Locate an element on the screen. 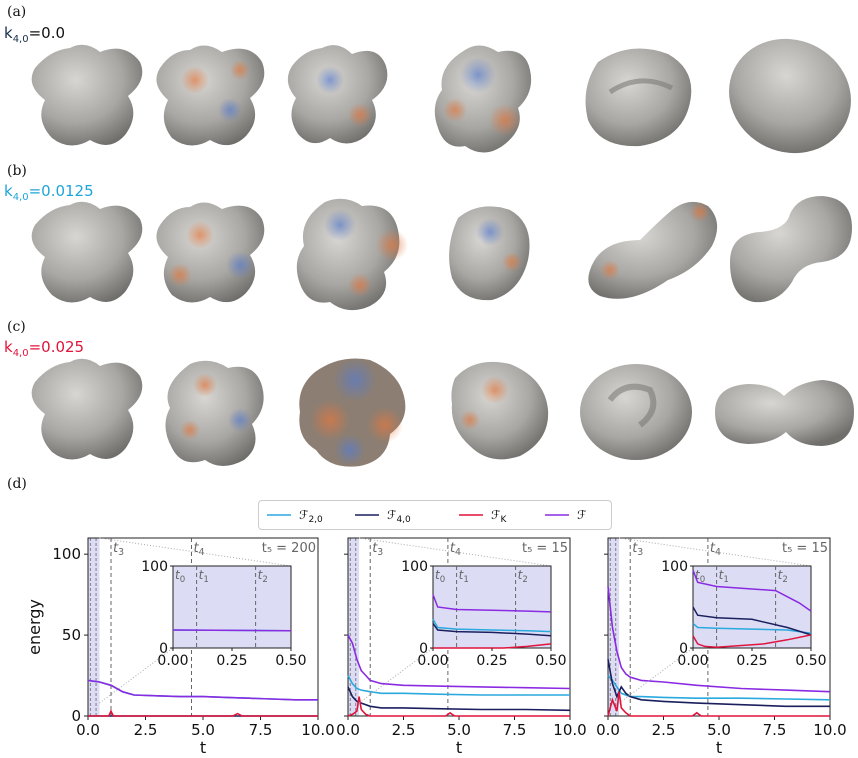 The width and height of the screenshot is (858, 758). chart-legend: ℱ2,0 ℱ4,0 ℱK ℱ is located at coordinates (435, 515).